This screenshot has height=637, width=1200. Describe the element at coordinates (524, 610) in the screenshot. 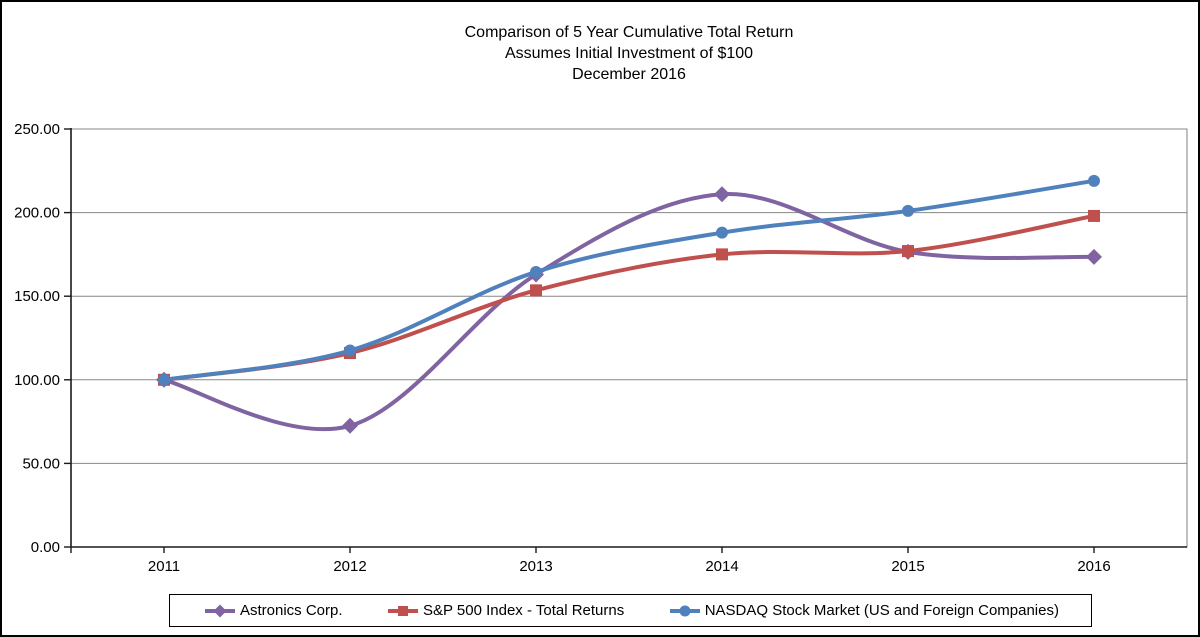

I see `legend-label-sp500: S&P 500 Index - Total Returns` at that location.